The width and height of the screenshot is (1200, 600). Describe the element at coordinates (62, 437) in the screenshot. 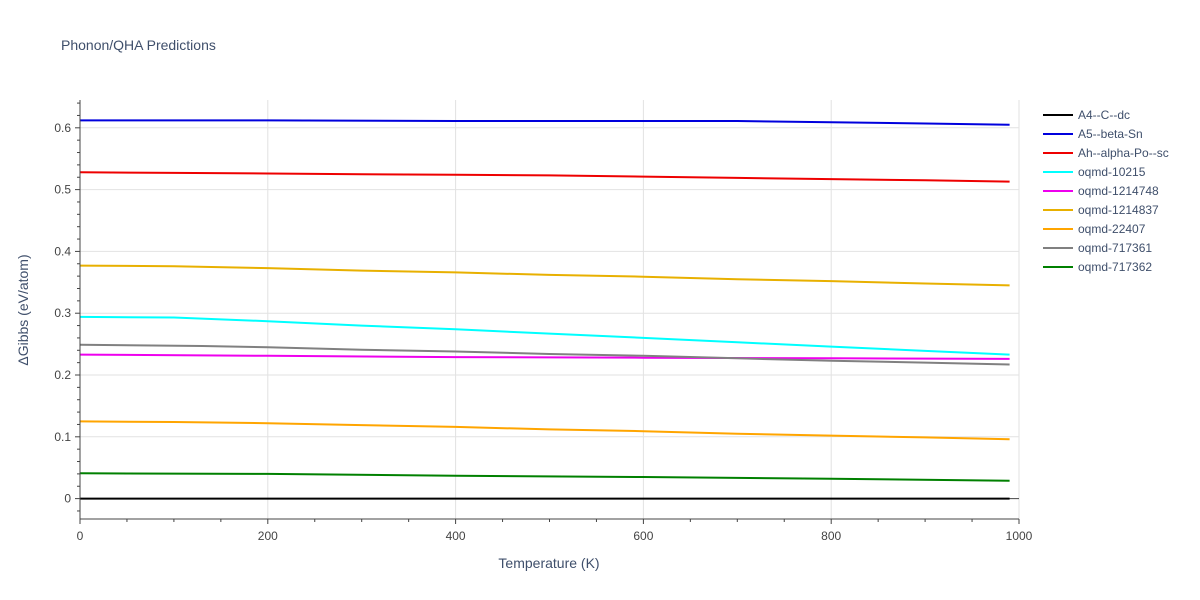

I see `y-tick-label: 0.1` at that location.